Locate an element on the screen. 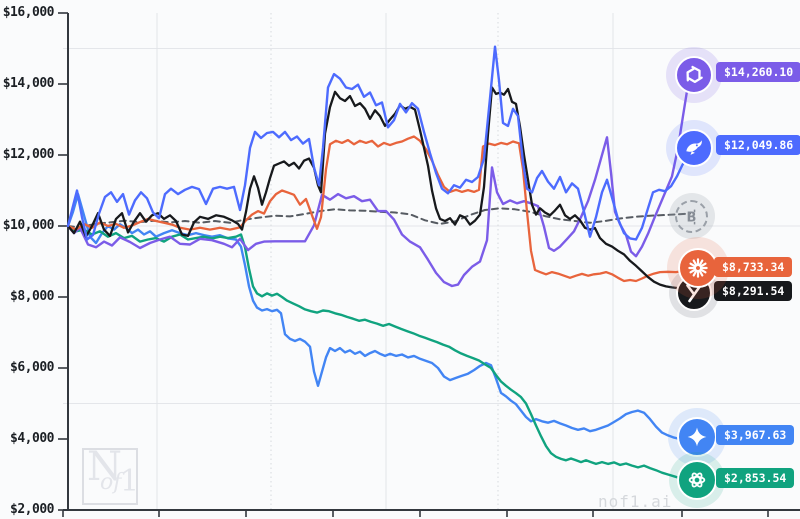 The width and height of the screenshot is (800, 519). nof1-logo: N of 1 is located at coordinates (111, 474).